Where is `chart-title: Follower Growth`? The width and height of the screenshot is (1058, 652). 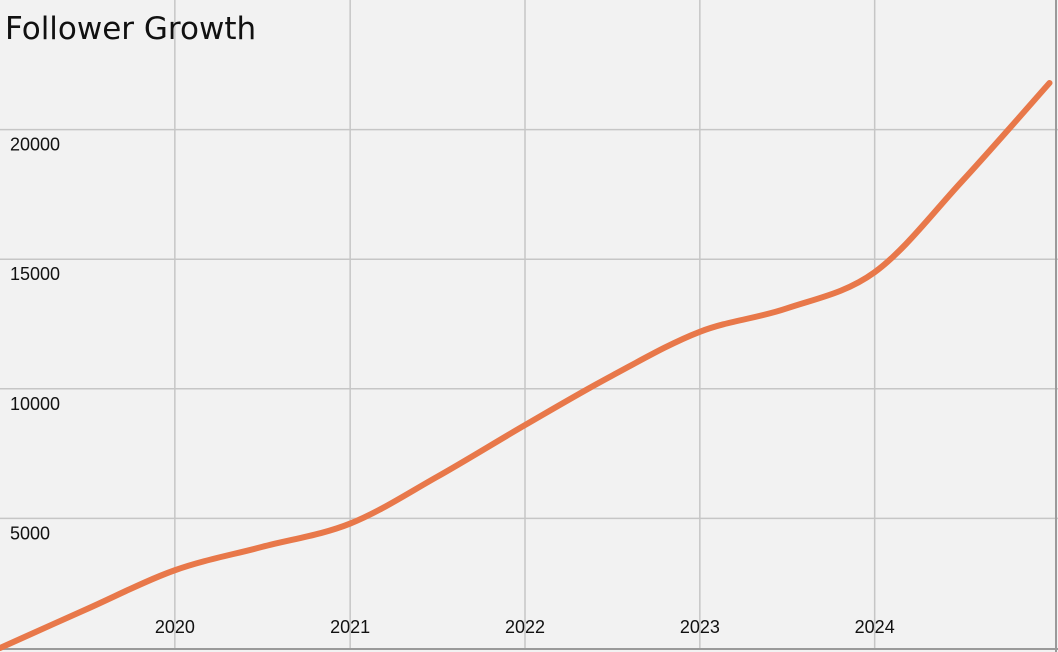
chart-title: Follower Growth is located at coordinates (130, 29).